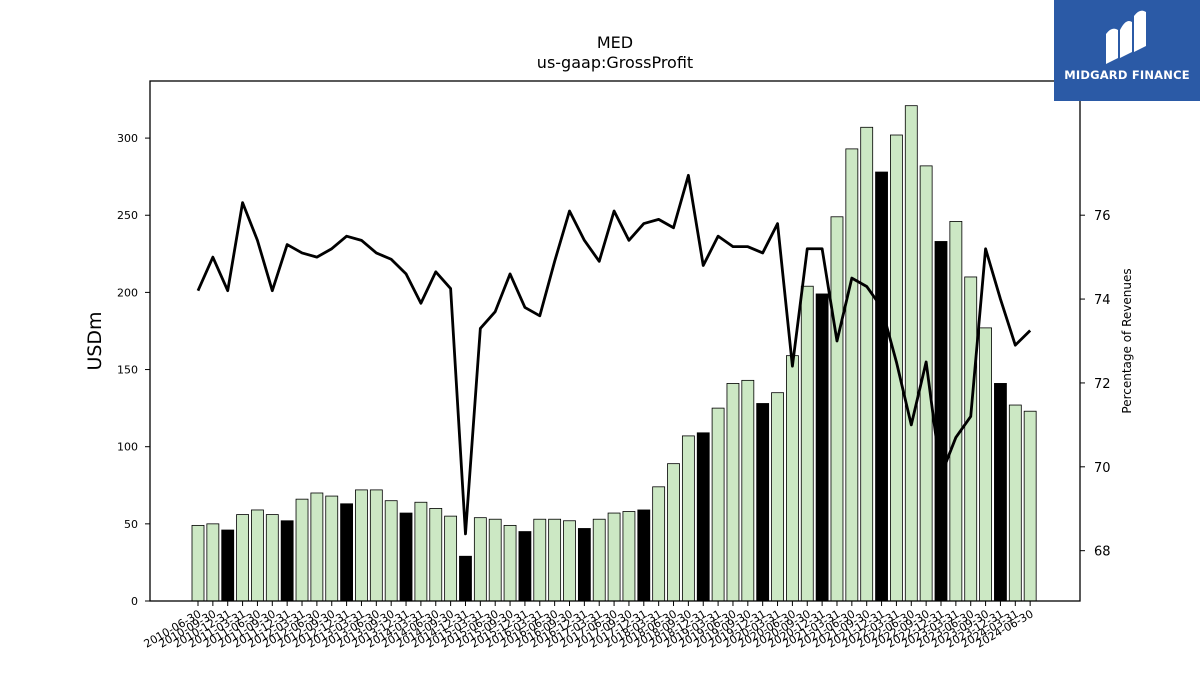 Image resolution: width=1200 pixels, height=675 pixels. I want to click on left-axis: 0 50 100 150 200 250 300, so click(133, 370).